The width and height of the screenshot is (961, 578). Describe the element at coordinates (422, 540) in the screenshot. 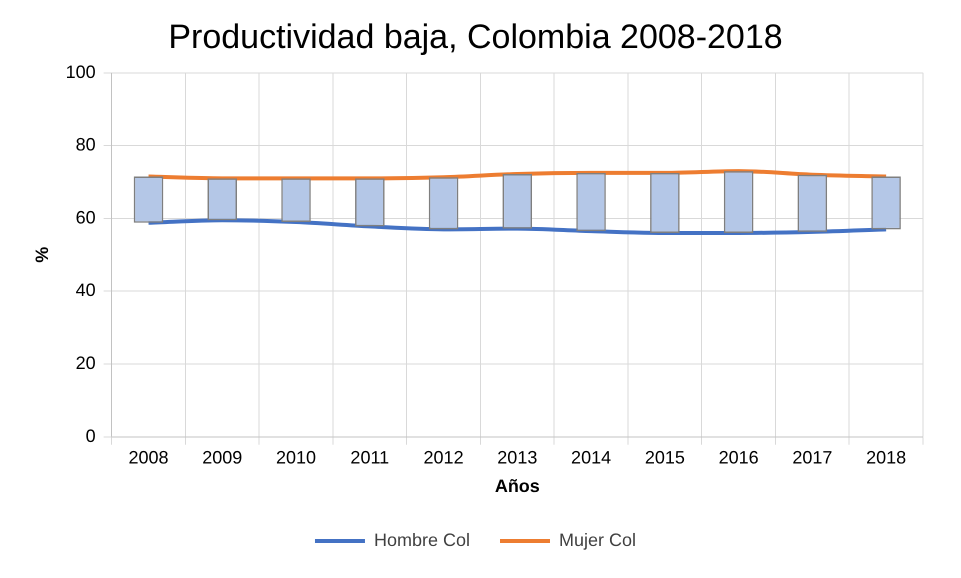

I see `legend-label: Hombre Col` at that location.